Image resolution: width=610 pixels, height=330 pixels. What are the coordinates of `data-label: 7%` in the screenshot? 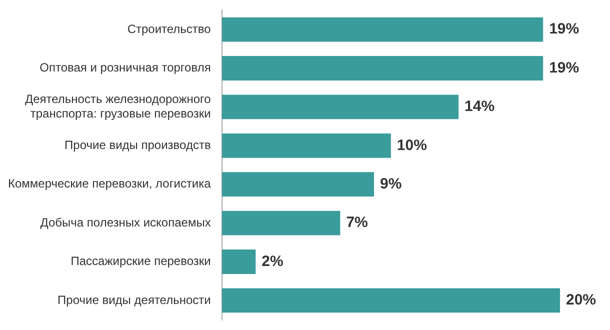 It's located at (357, 223).